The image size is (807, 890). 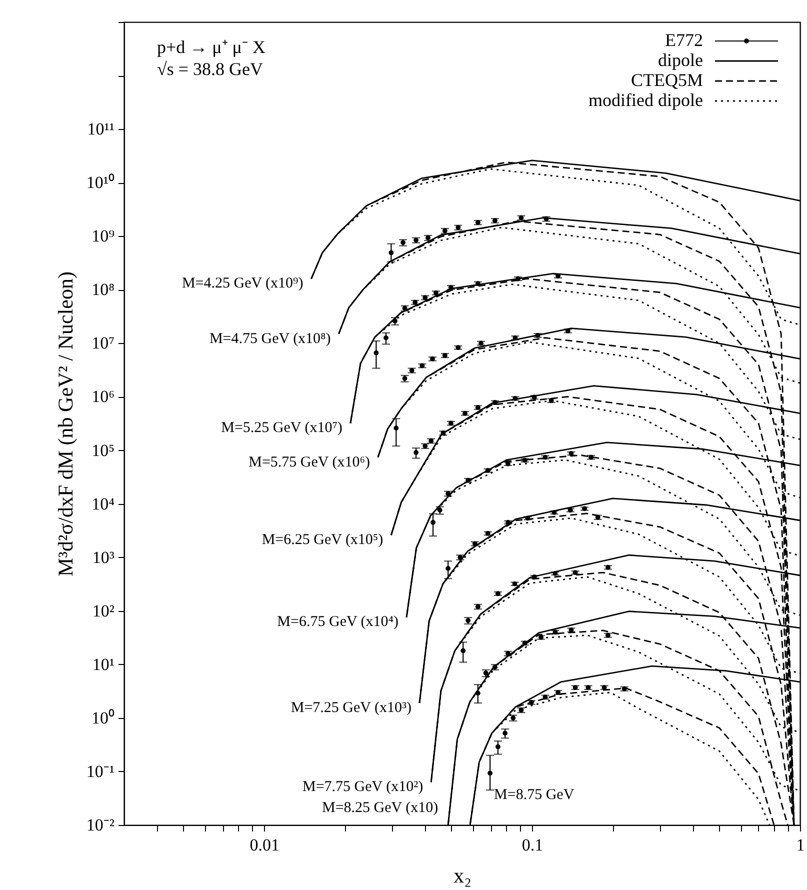 I want to click on x-tick-label: 1, so click(x=800, y=845).